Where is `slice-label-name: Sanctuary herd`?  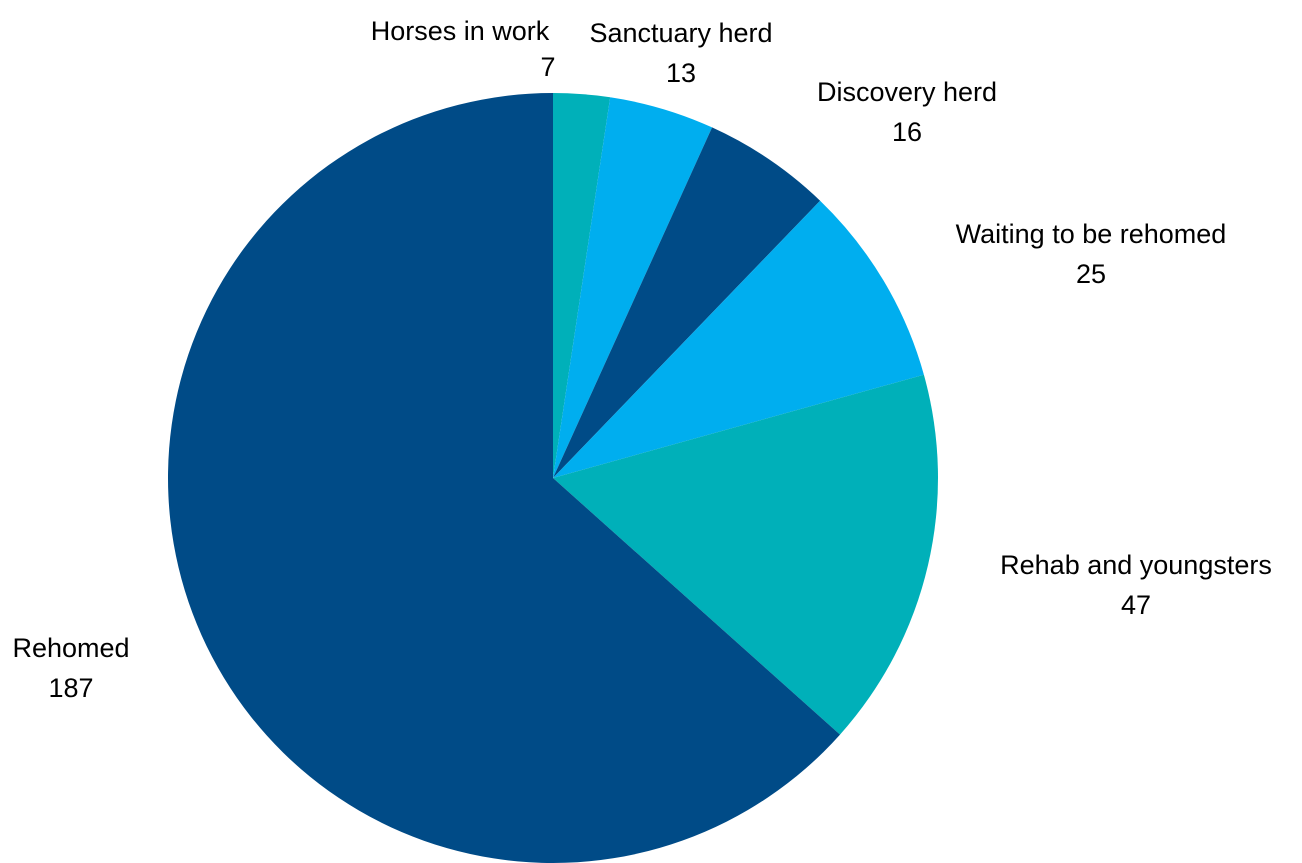
slice-label-name: Sanctuary herd is located at coordinates (680, 33).